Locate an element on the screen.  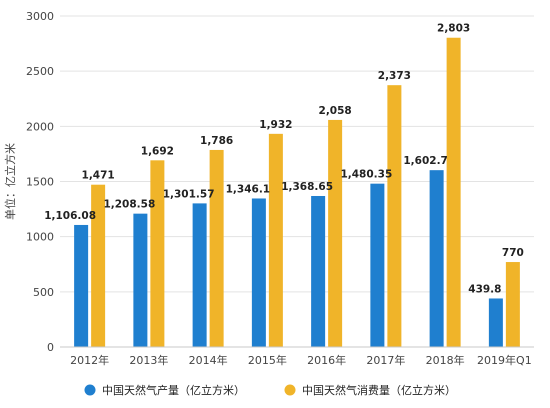
data-label-production: 1,106.08 is located at coordinates (70, 216).